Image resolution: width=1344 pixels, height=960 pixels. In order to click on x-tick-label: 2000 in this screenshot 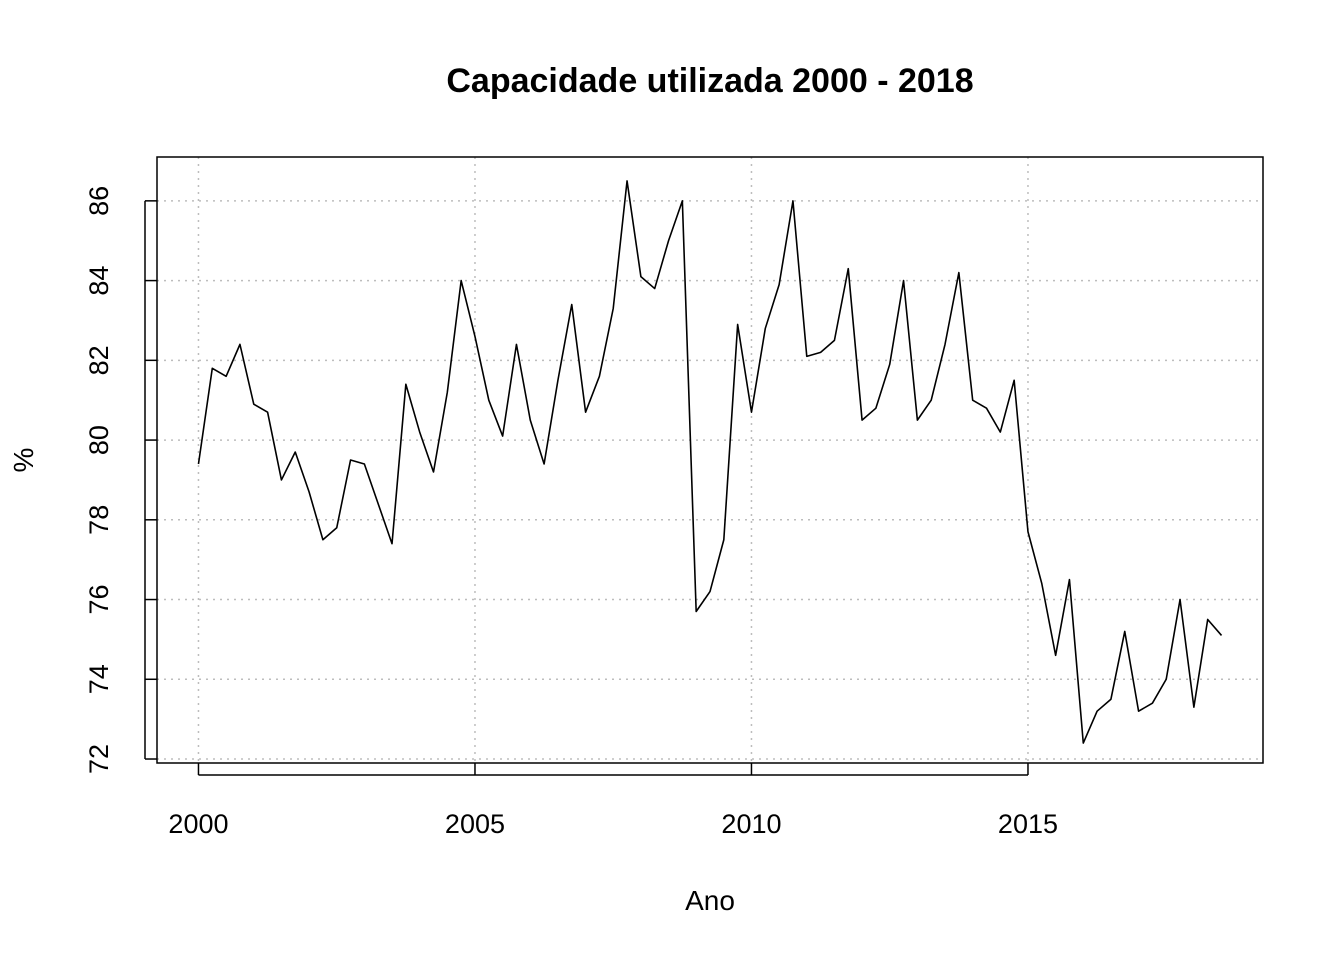, I will do `click(198, 824)`.